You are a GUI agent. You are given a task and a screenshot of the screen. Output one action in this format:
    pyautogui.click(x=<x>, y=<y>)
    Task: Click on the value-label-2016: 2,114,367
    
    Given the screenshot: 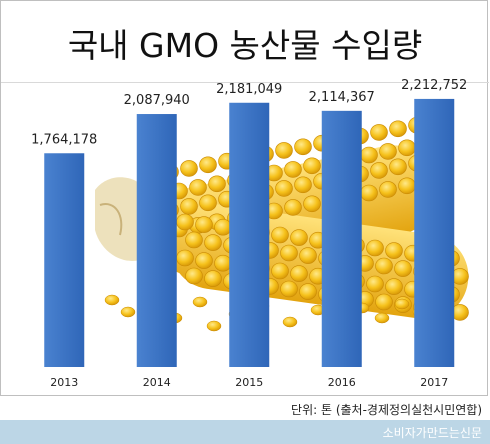 What is the action you would take?
    pyautogui.click(x=342, y=97)
    